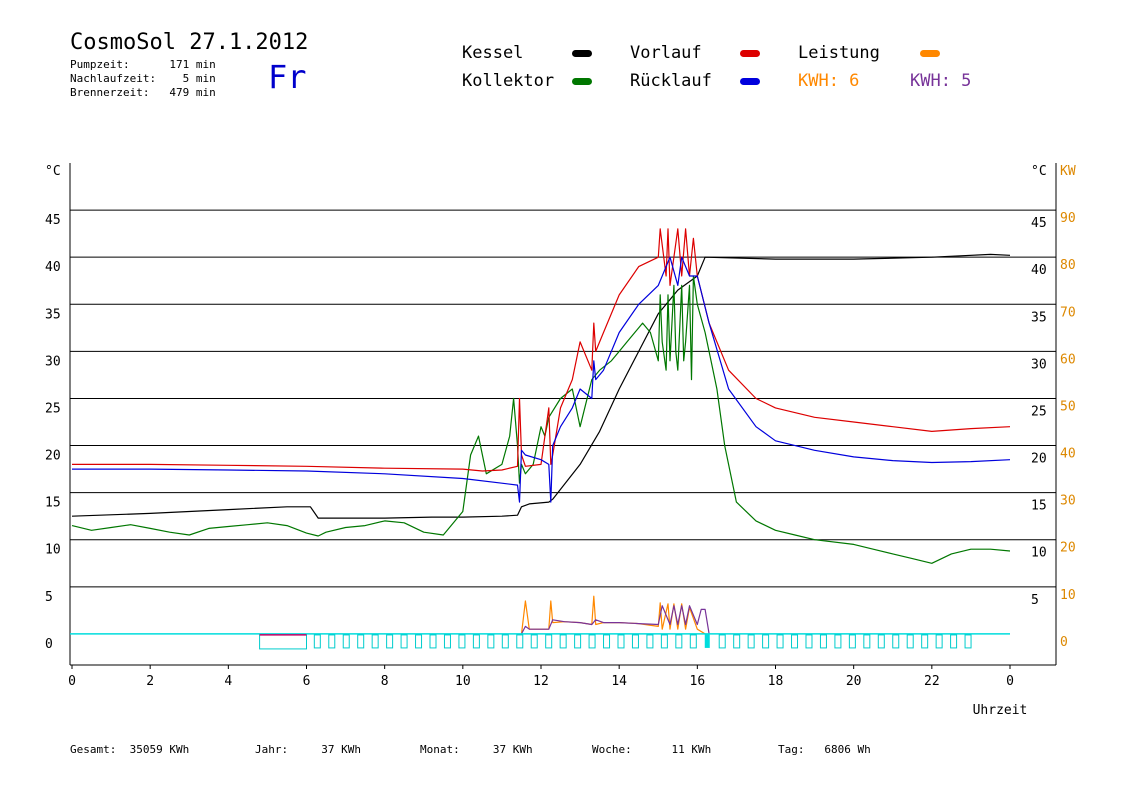  Describe the element at coordinates (1039, 553) in the screenshot. I see `y-right-tick-label: 10` at that location.